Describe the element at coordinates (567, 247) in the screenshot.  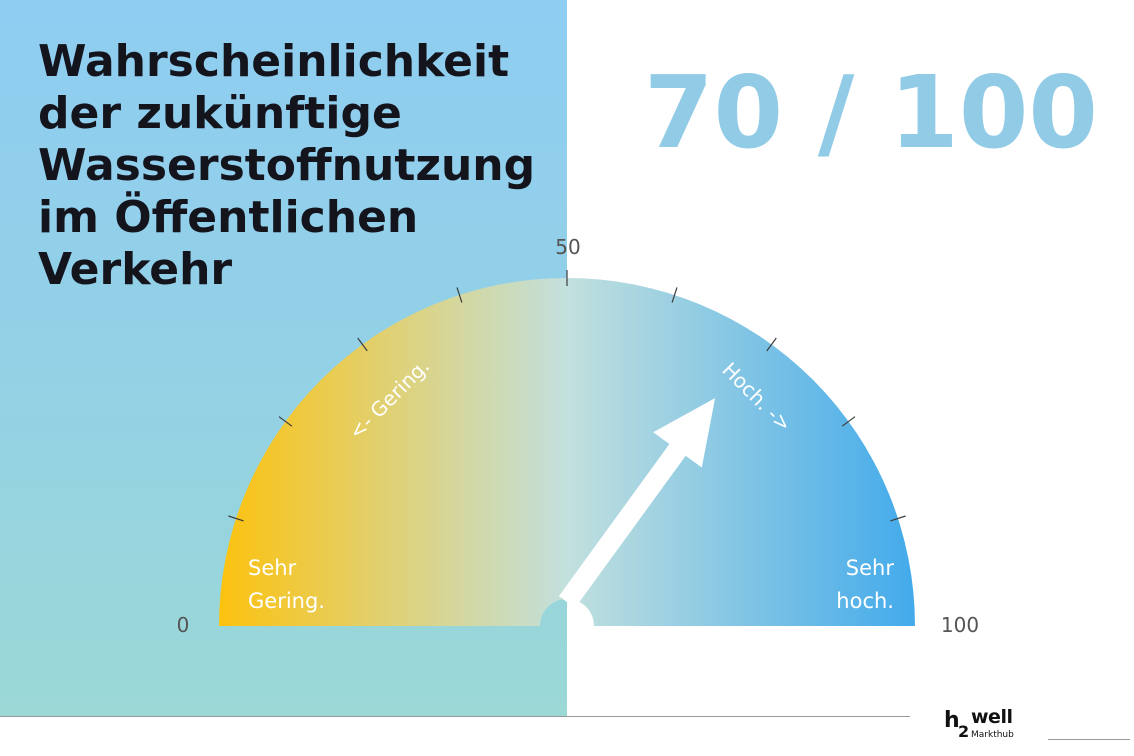
I see `gauge-mid-label: 50` at that location.